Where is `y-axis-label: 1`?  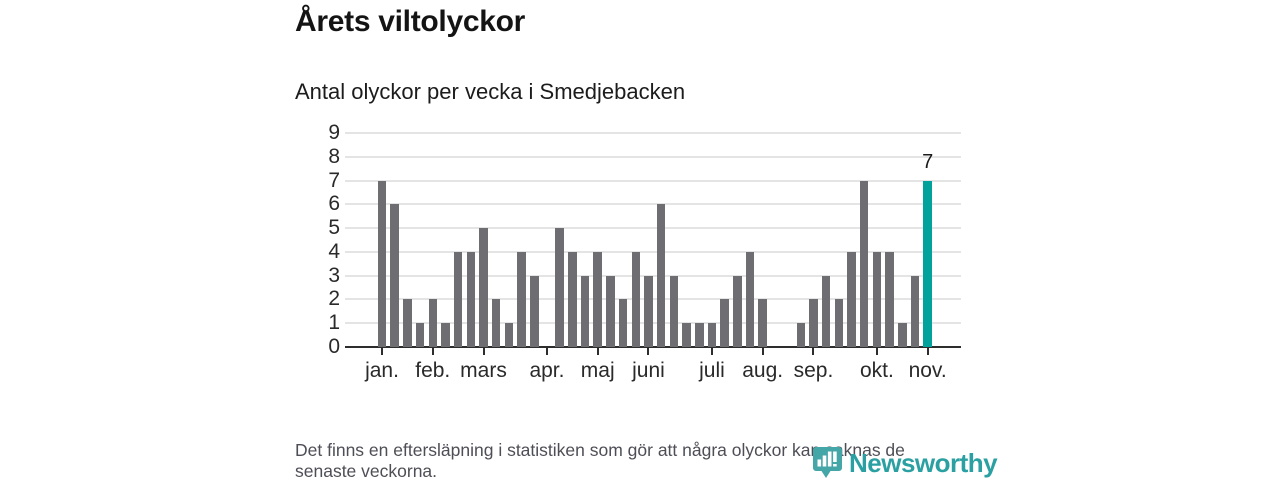
y-axis-label: 1 is located at coordinates (317, 323).